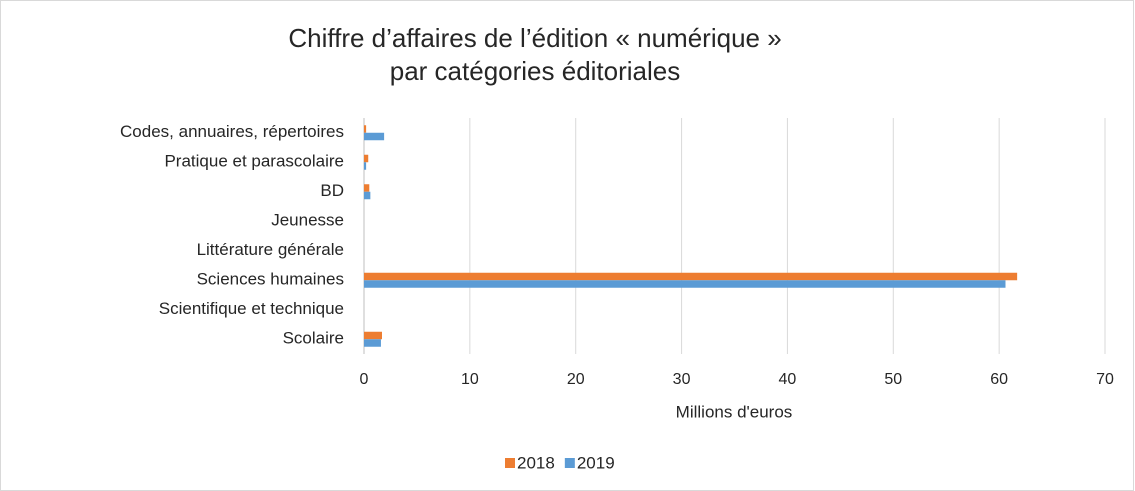 The height and width of the screenshot is (491, 1135). What do you see at coordinates (254, 161) in the screenshot?
I see `y-tick-label: Pratique et parascolaire` at bounding box center [254, 161].